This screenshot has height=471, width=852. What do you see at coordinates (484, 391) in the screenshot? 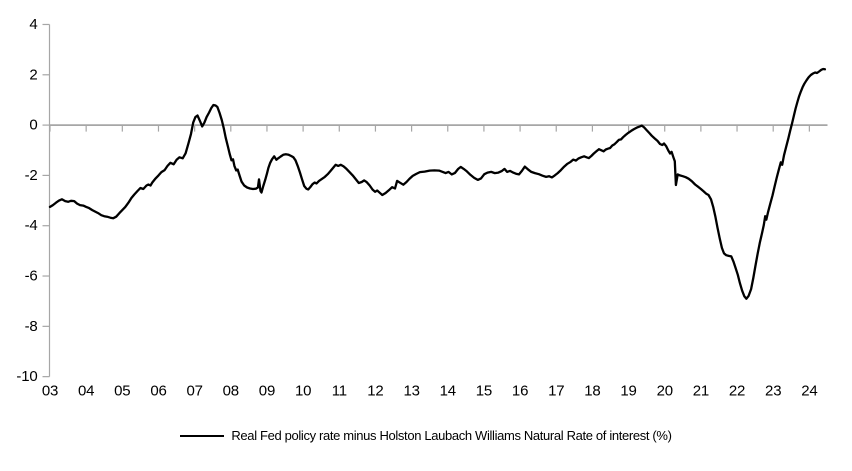
I see `x-tick-label: 15` at bounding box center [484, 391].